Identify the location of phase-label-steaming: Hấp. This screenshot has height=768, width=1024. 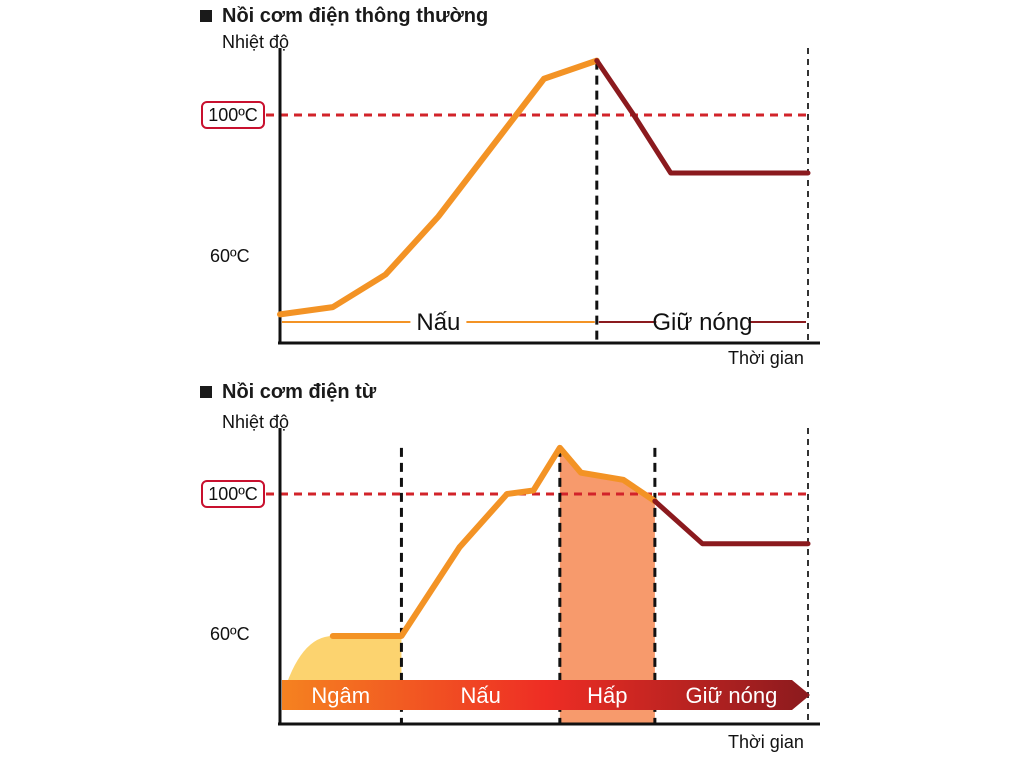
(607, 695).